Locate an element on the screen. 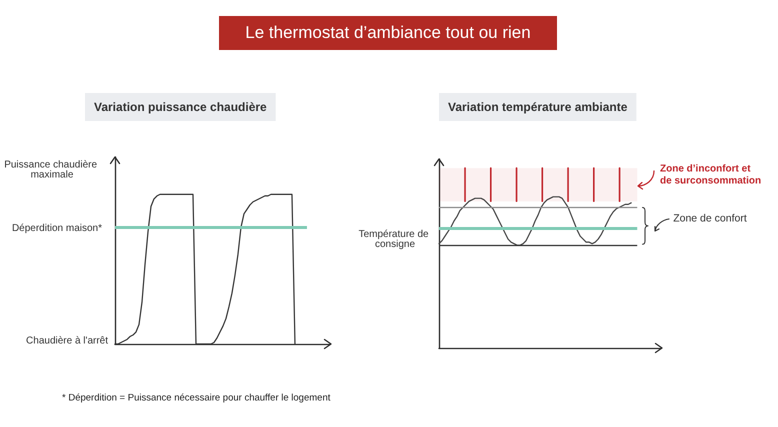  band-label: Zone d’inconfort et de surconsommation is located at coordinates (711, 175).